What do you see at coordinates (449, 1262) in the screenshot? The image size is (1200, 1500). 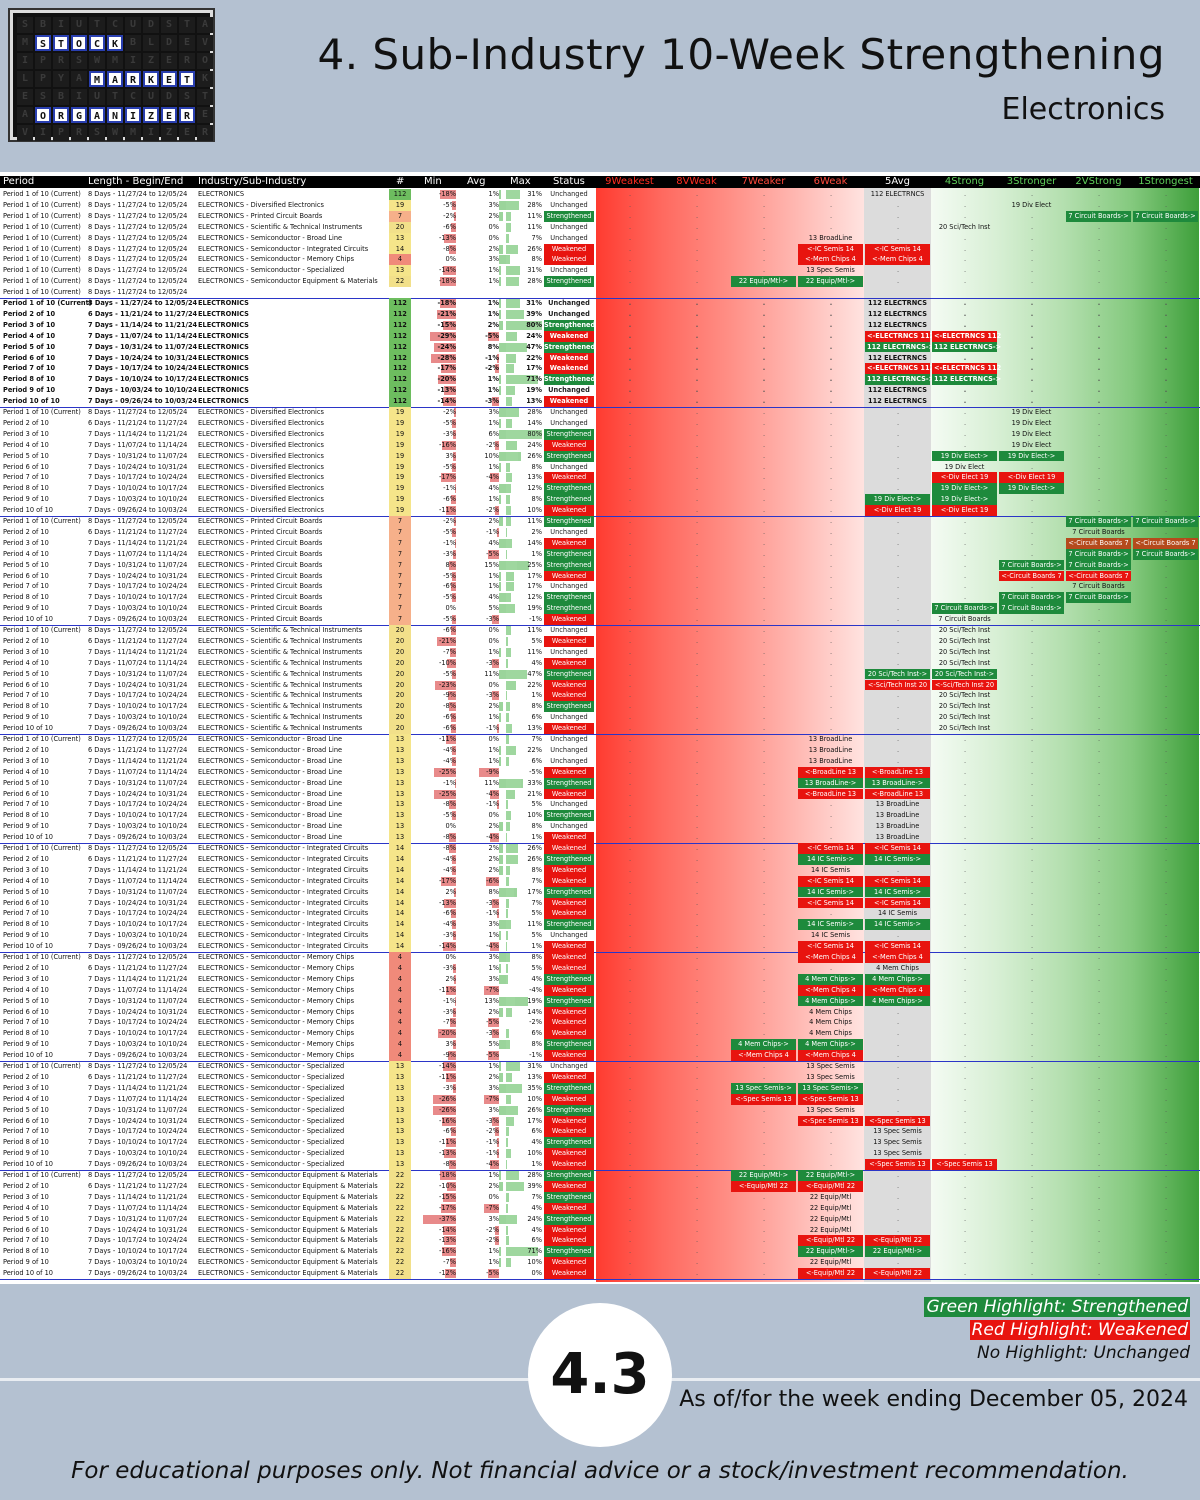 I see `cell-min: -7%` at bounding box center [449, 1262].